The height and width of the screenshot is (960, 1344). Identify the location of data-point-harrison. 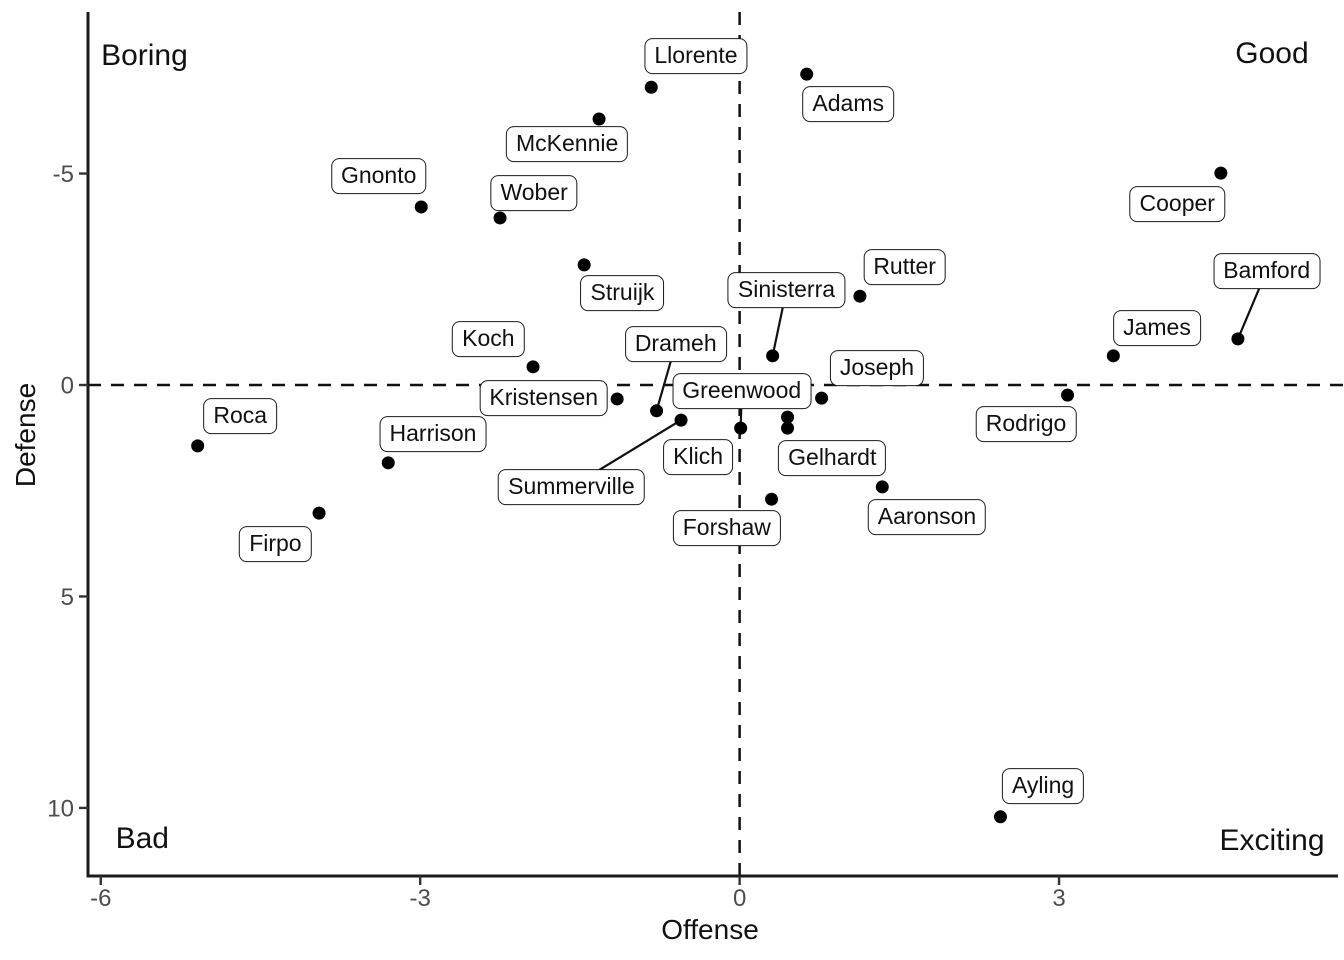
(388, 463).